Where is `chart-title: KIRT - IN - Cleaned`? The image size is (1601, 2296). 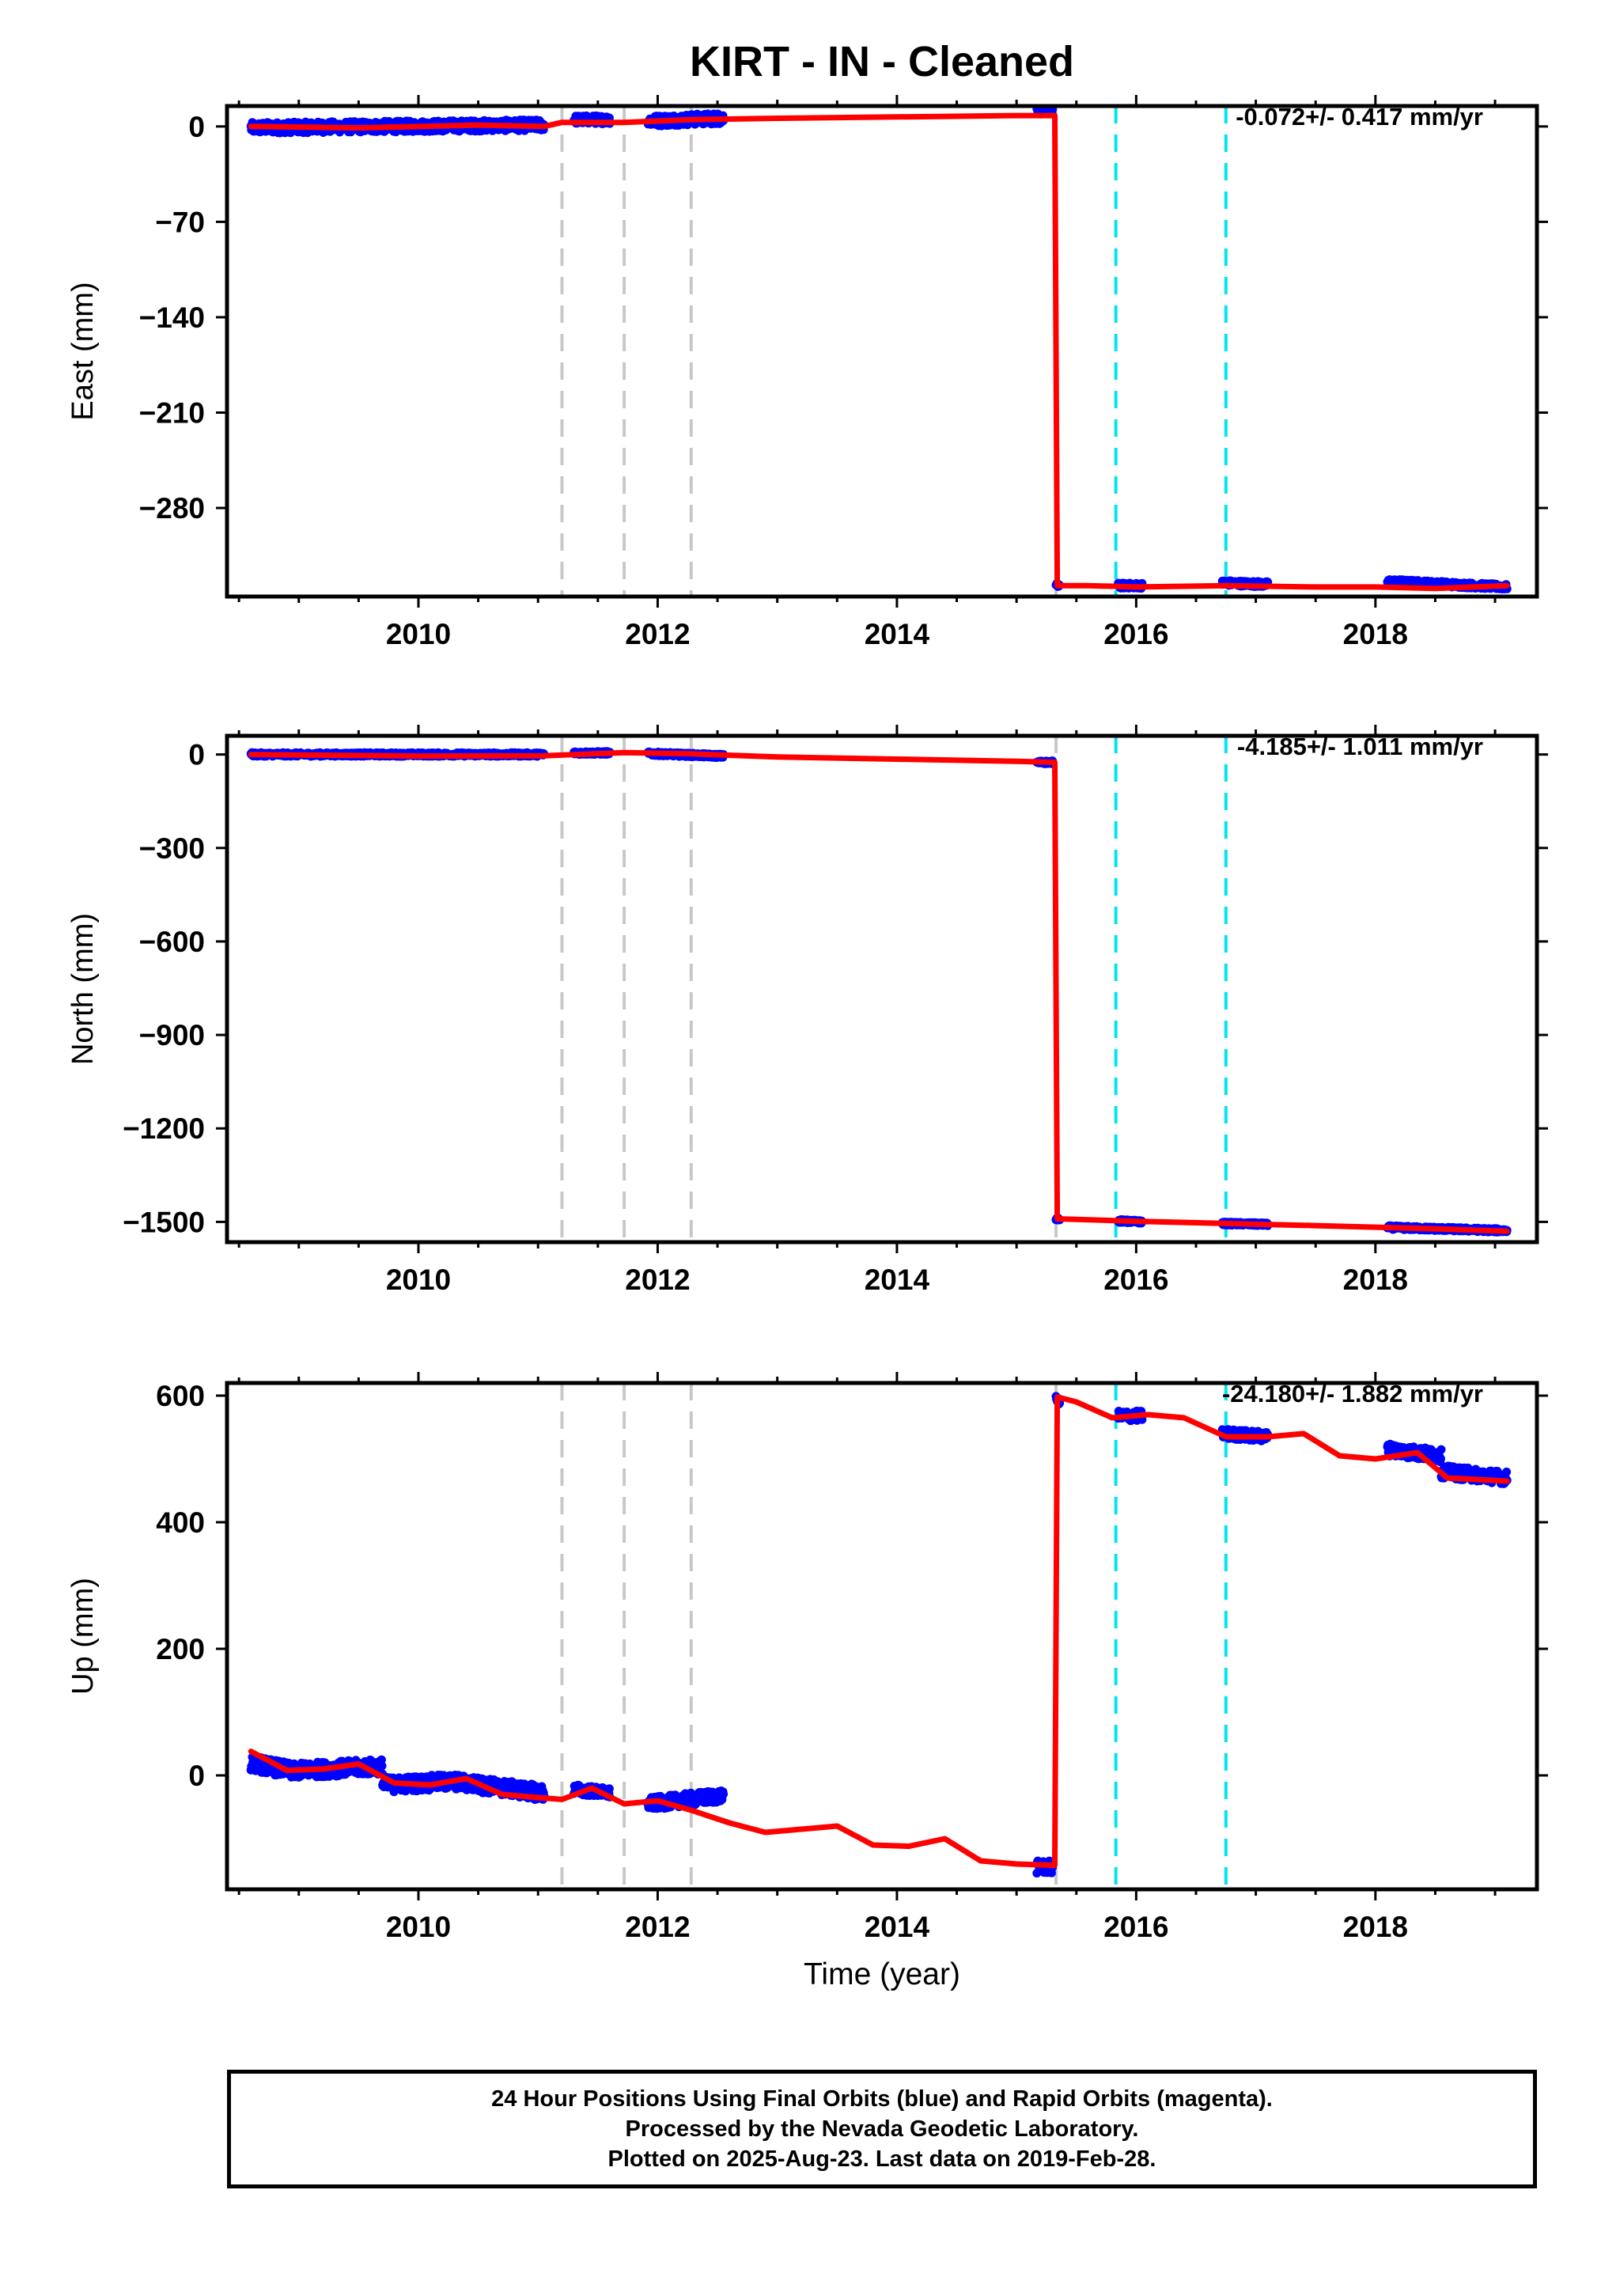
chart-title: KIRT - IN - Cleaned is located at coordinates (882, 61).